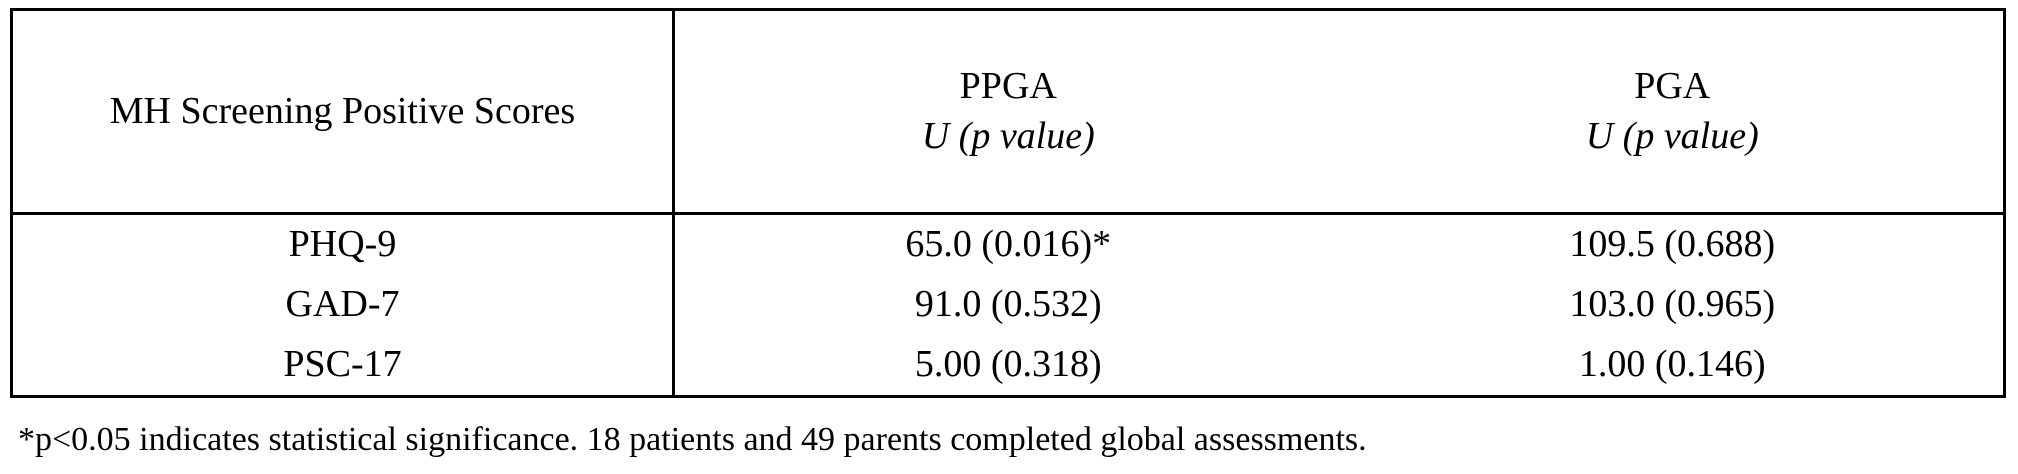  What do you see at coordinates (1008, 86) in the screenshot?
I see `ppga-label: PPGA` at bounding box center [1008, 86].